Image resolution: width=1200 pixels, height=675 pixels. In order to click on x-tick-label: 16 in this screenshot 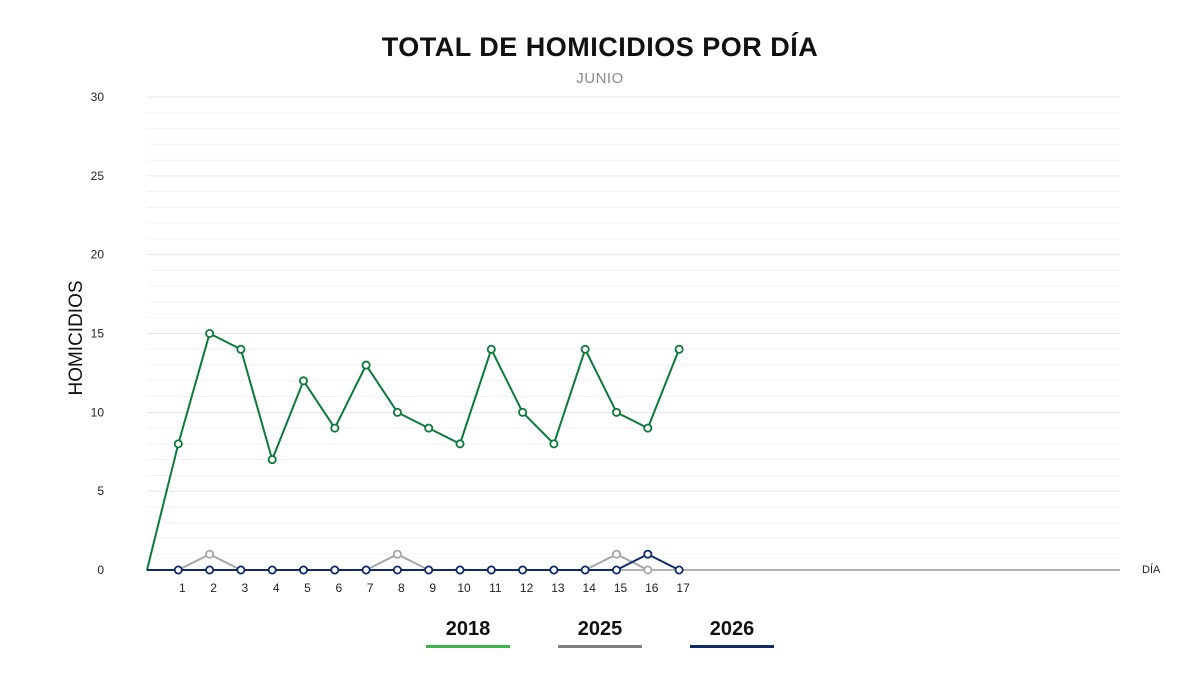, I will do `click(652, 588)`.